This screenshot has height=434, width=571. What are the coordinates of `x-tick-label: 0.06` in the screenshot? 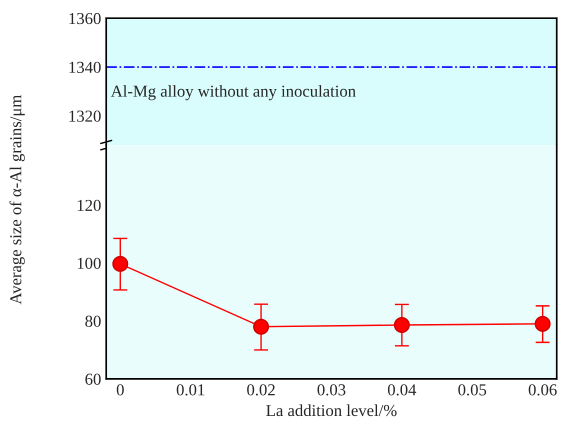 It's located at (542, 390).